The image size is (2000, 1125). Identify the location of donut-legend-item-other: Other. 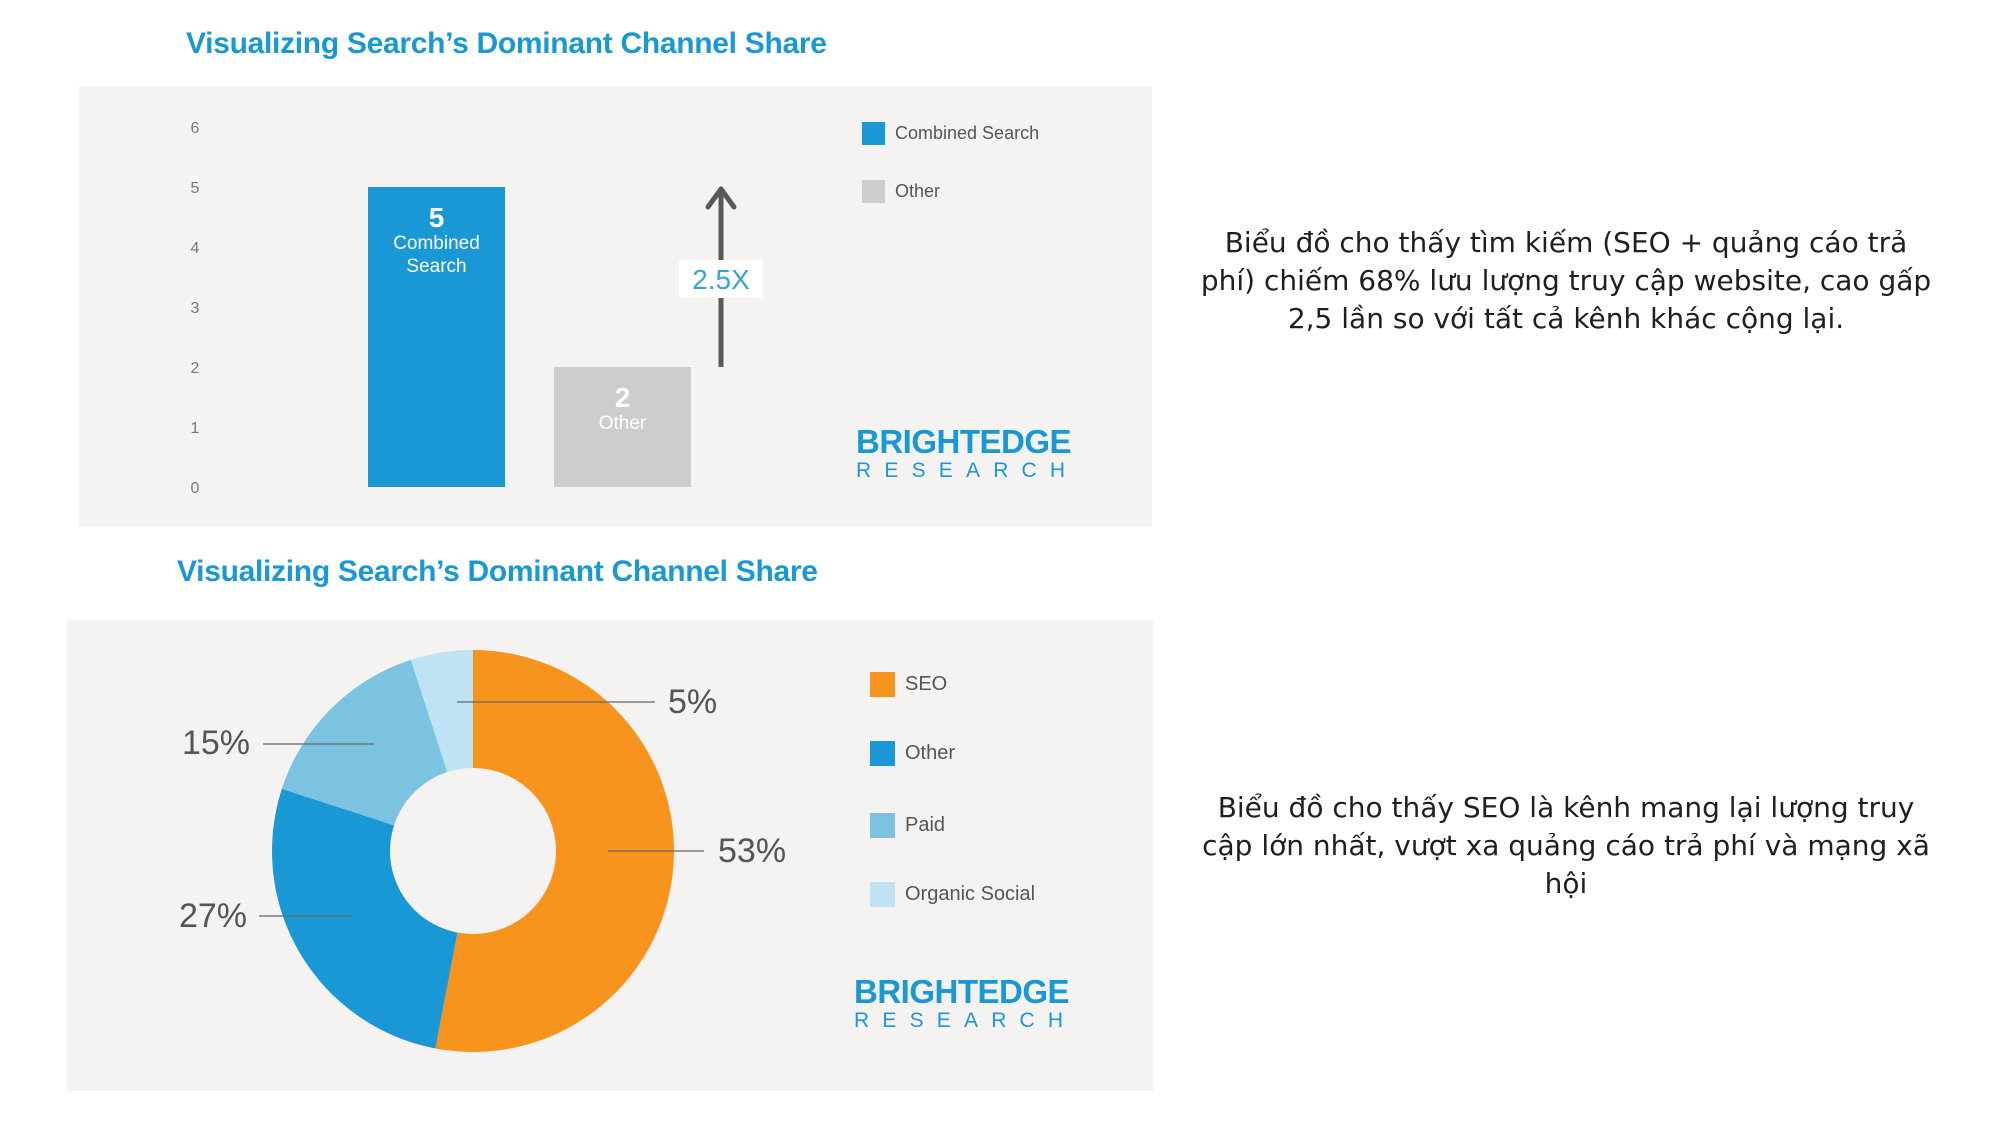
(912, 753).